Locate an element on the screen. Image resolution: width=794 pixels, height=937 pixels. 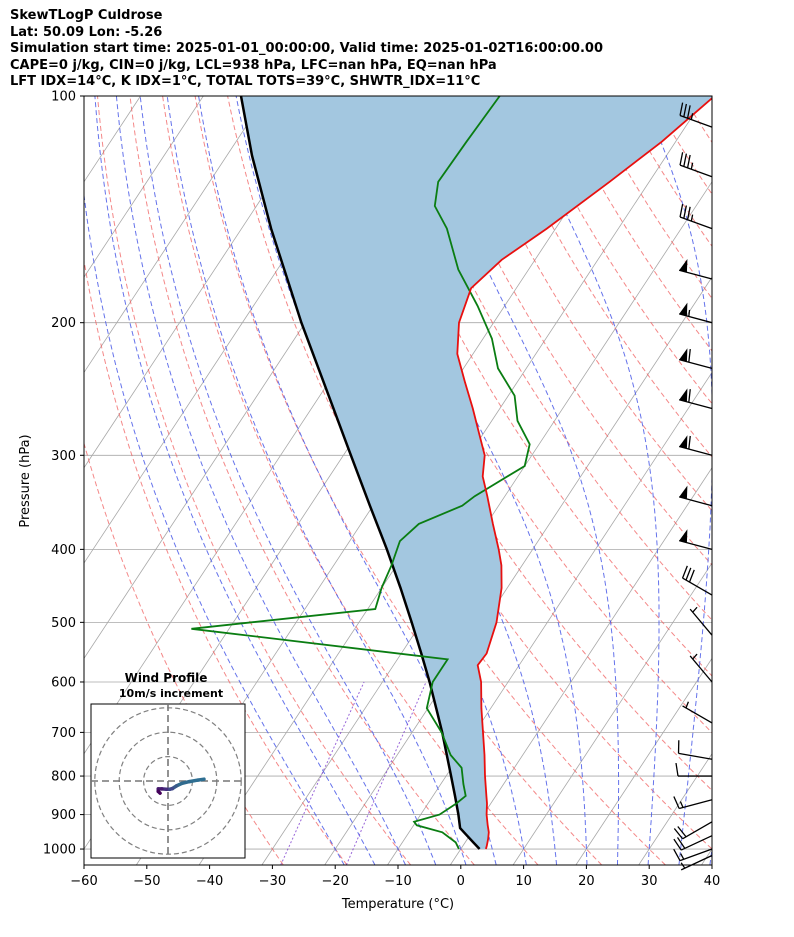
x-tick-label: −30 is located at coordinates (272, 881).